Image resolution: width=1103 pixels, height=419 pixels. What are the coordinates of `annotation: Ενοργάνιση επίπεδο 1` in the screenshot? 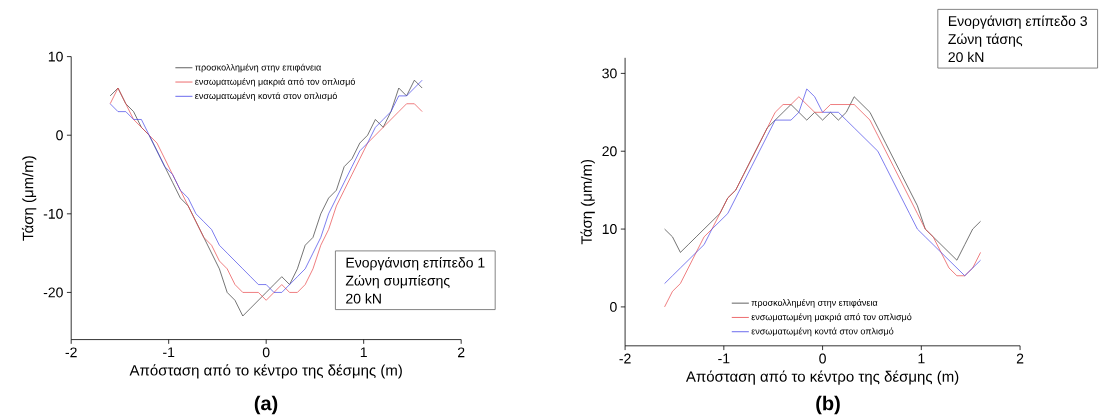 It's located at (415, 263).